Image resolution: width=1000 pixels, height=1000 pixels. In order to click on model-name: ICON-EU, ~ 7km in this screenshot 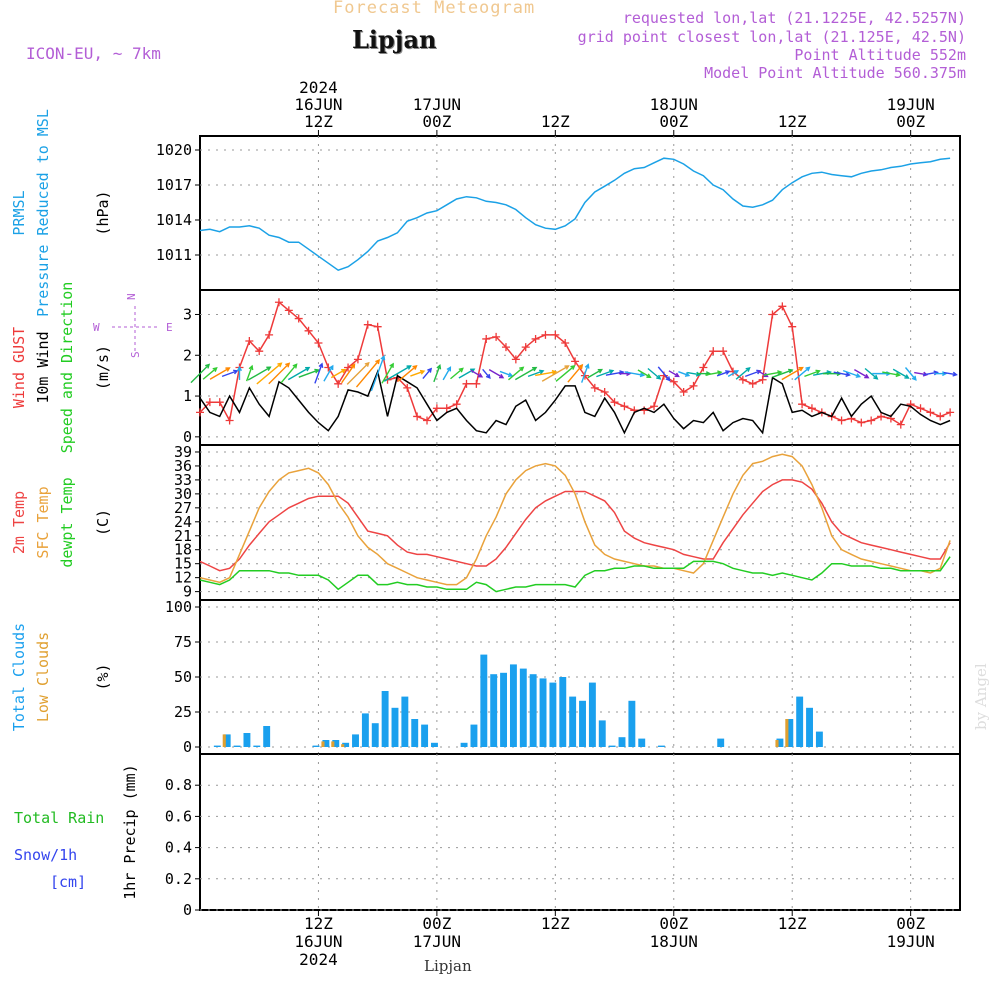, I will do `click(93, 53)`.